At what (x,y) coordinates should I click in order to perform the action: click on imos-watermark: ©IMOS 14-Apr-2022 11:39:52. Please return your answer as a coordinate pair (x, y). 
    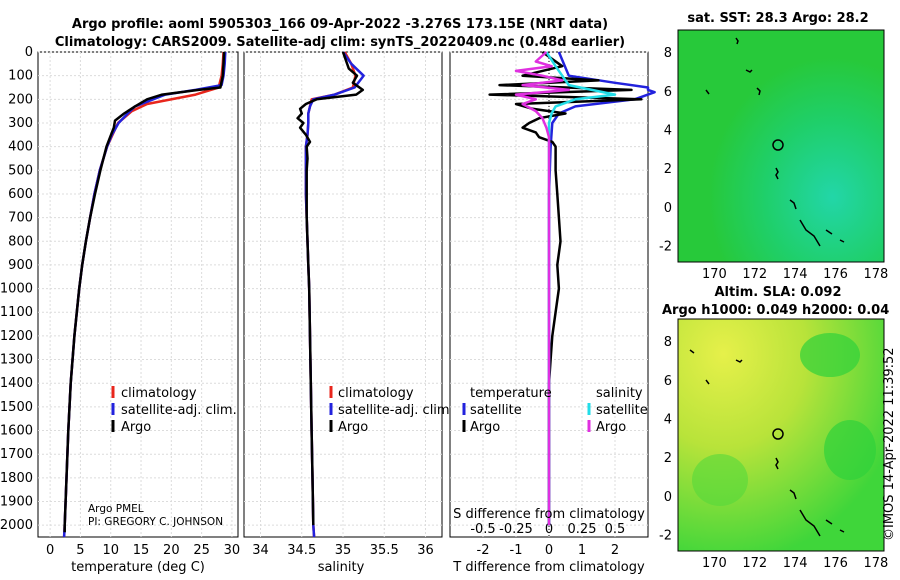
    Looking at the image, I should click on (889, 444).